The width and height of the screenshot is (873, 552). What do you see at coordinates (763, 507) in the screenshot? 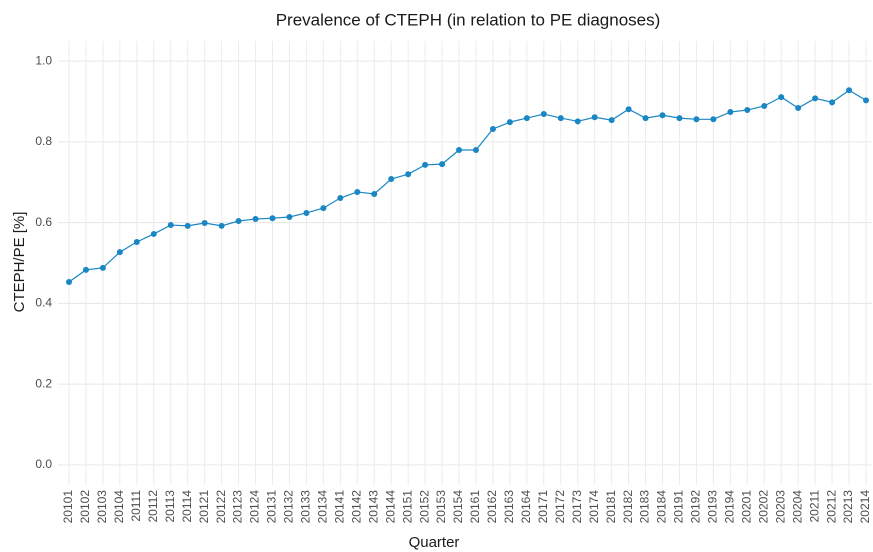
I see `x-tick-label: 20202` at bounding box center [763, 507].